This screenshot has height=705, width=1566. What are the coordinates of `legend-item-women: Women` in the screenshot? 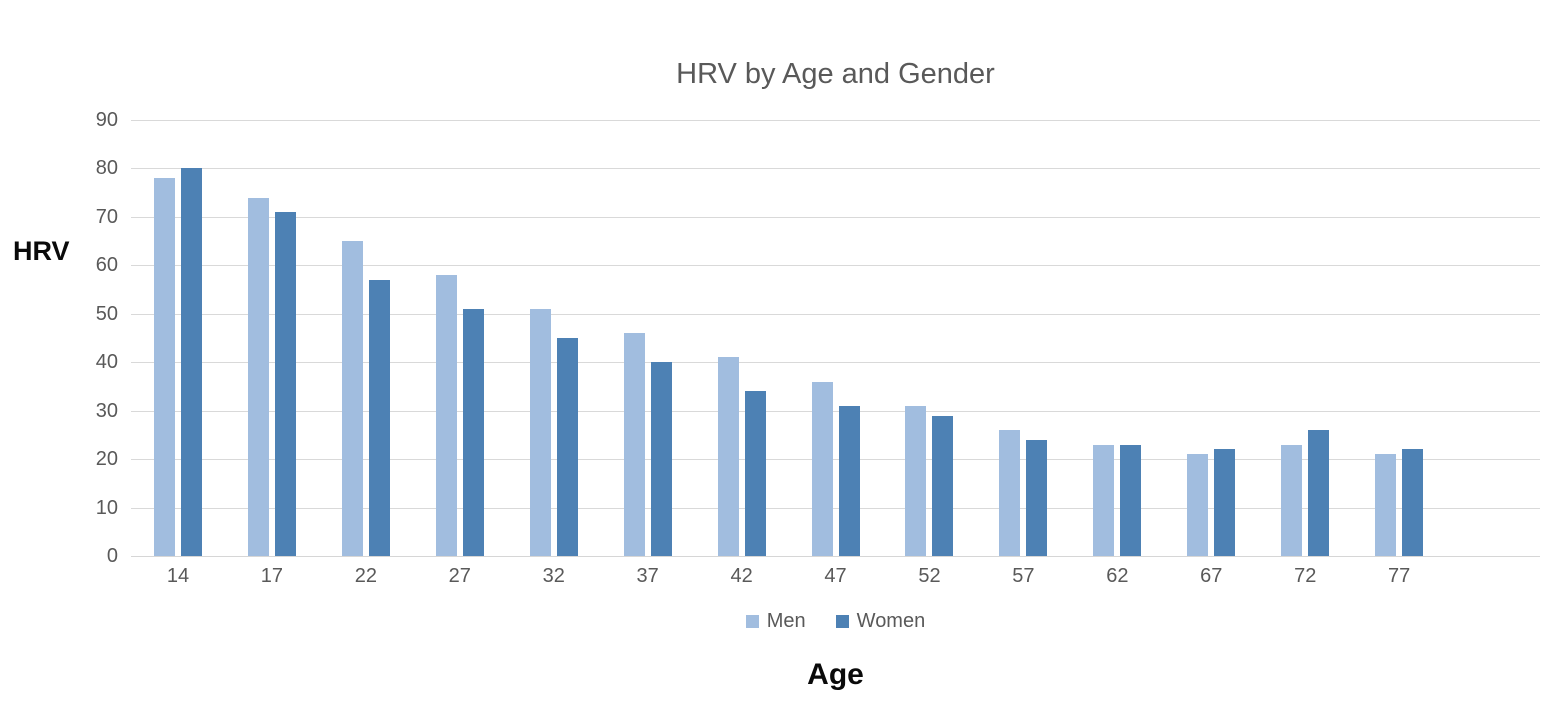 It's located at (880, 621).